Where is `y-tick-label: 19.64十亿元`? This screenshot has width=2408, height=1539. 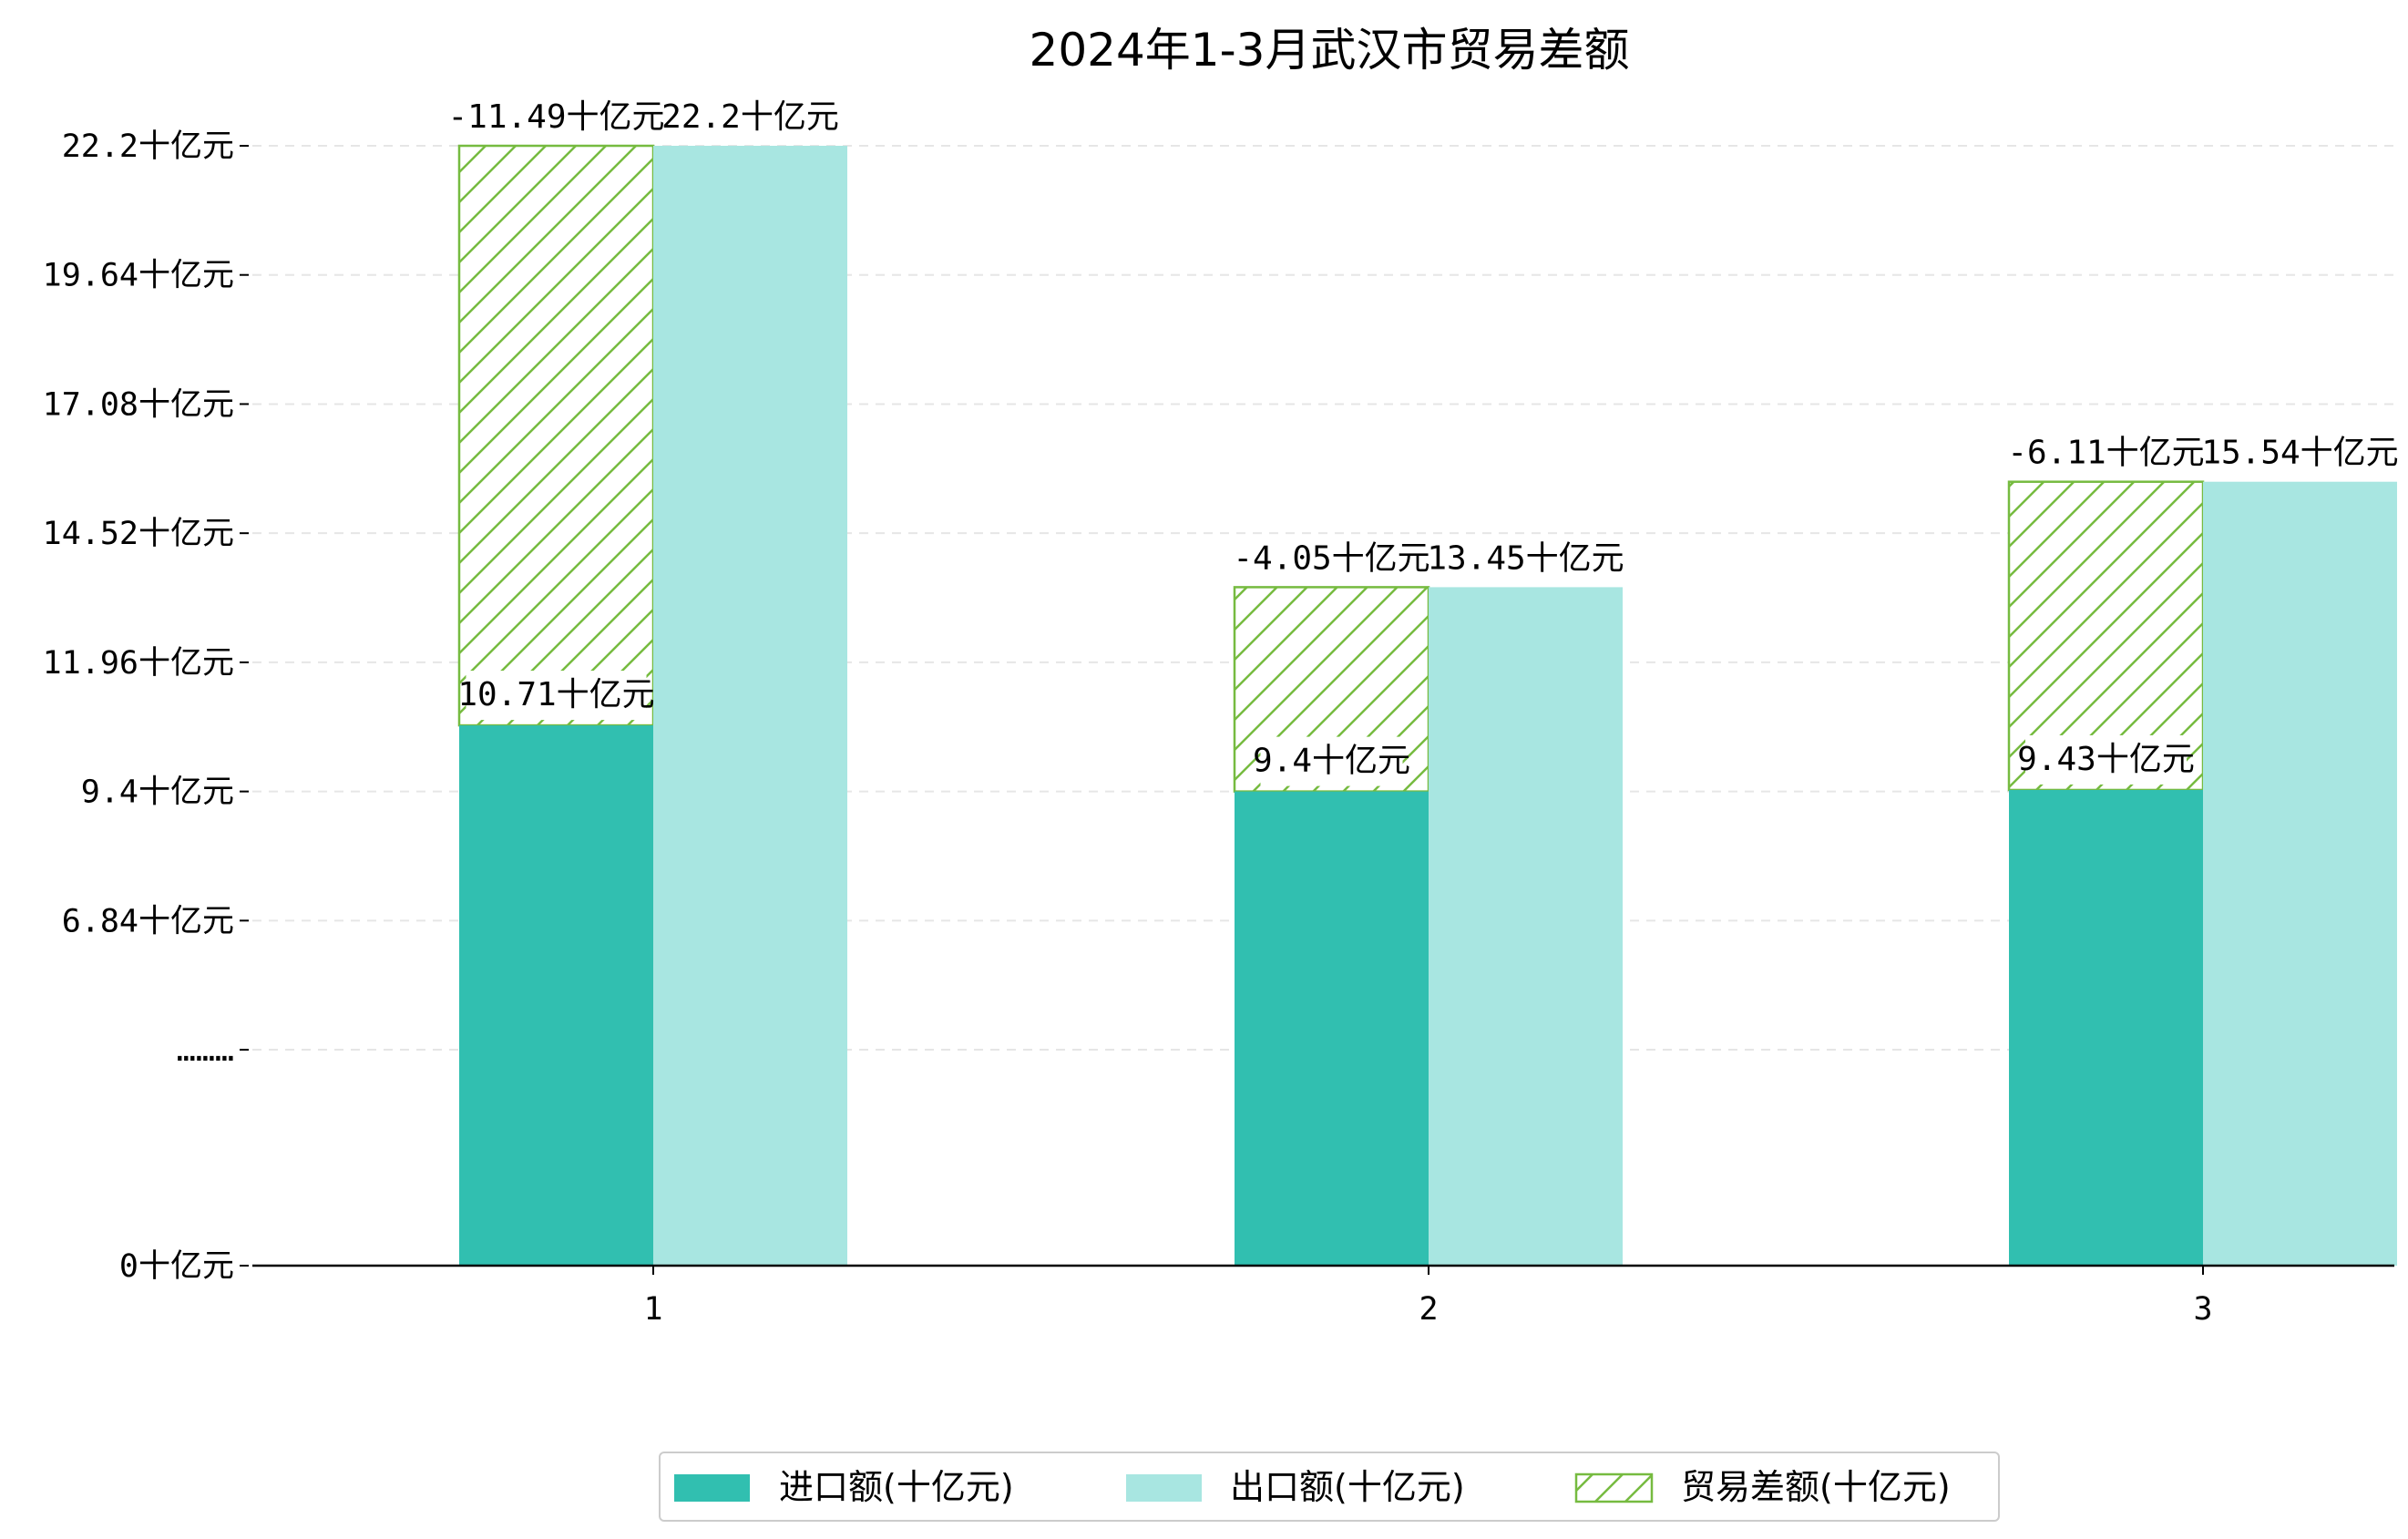 y-tick-label: 19.64十亿元 is located at coordinates (139, 276).